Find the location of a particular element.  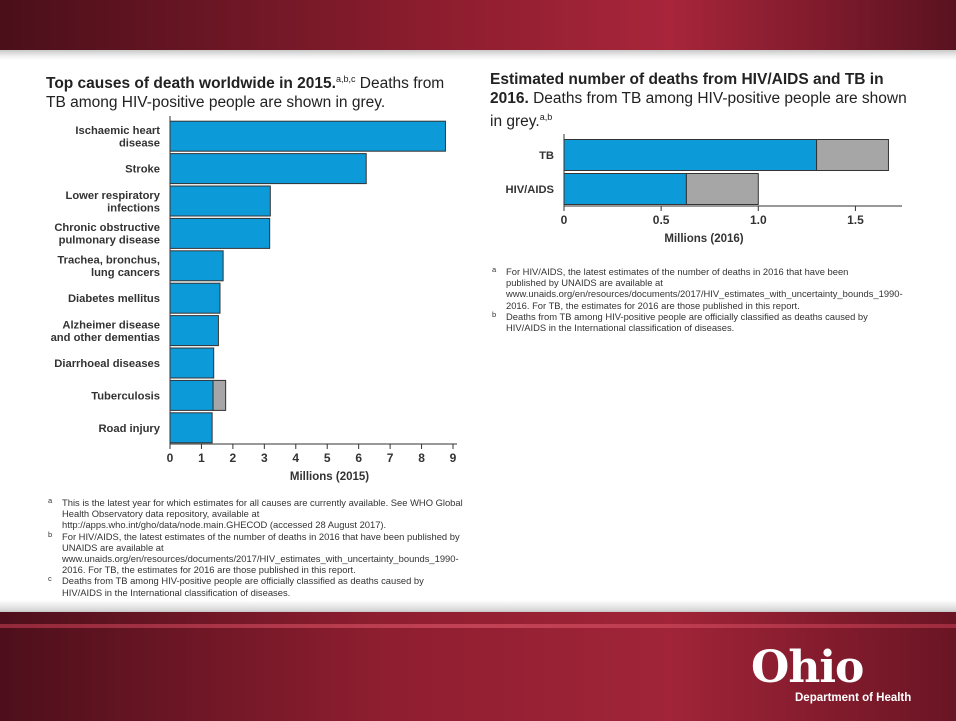

category-label: disease is located at coordinates (139, 143).